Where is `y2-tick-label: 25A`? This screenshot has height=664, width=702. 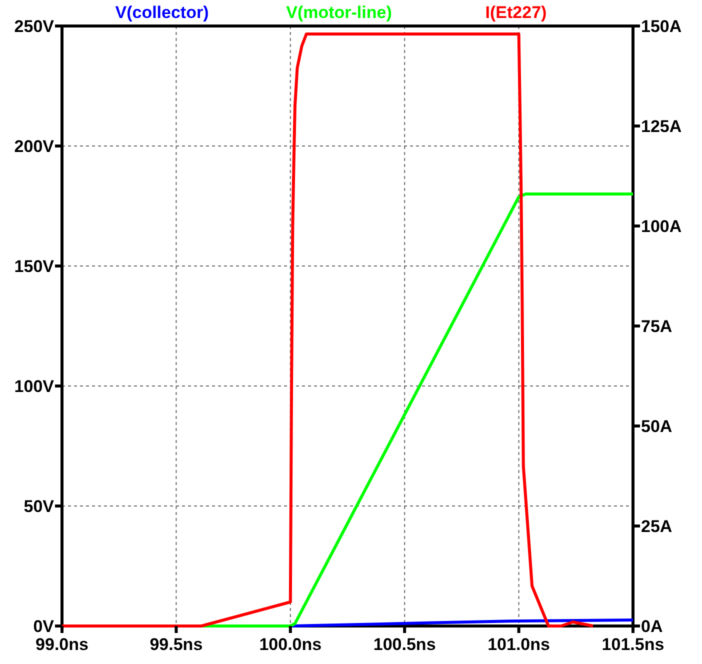 y2-tick-label: 25A is located at coordinates (656, 526).